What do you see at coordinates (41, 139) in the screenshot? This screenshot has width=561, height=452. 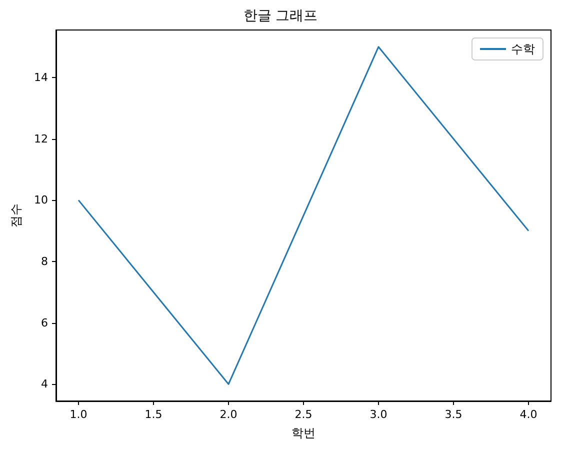 I see `y-tick-label: 12` at bounding box center [41, 139].